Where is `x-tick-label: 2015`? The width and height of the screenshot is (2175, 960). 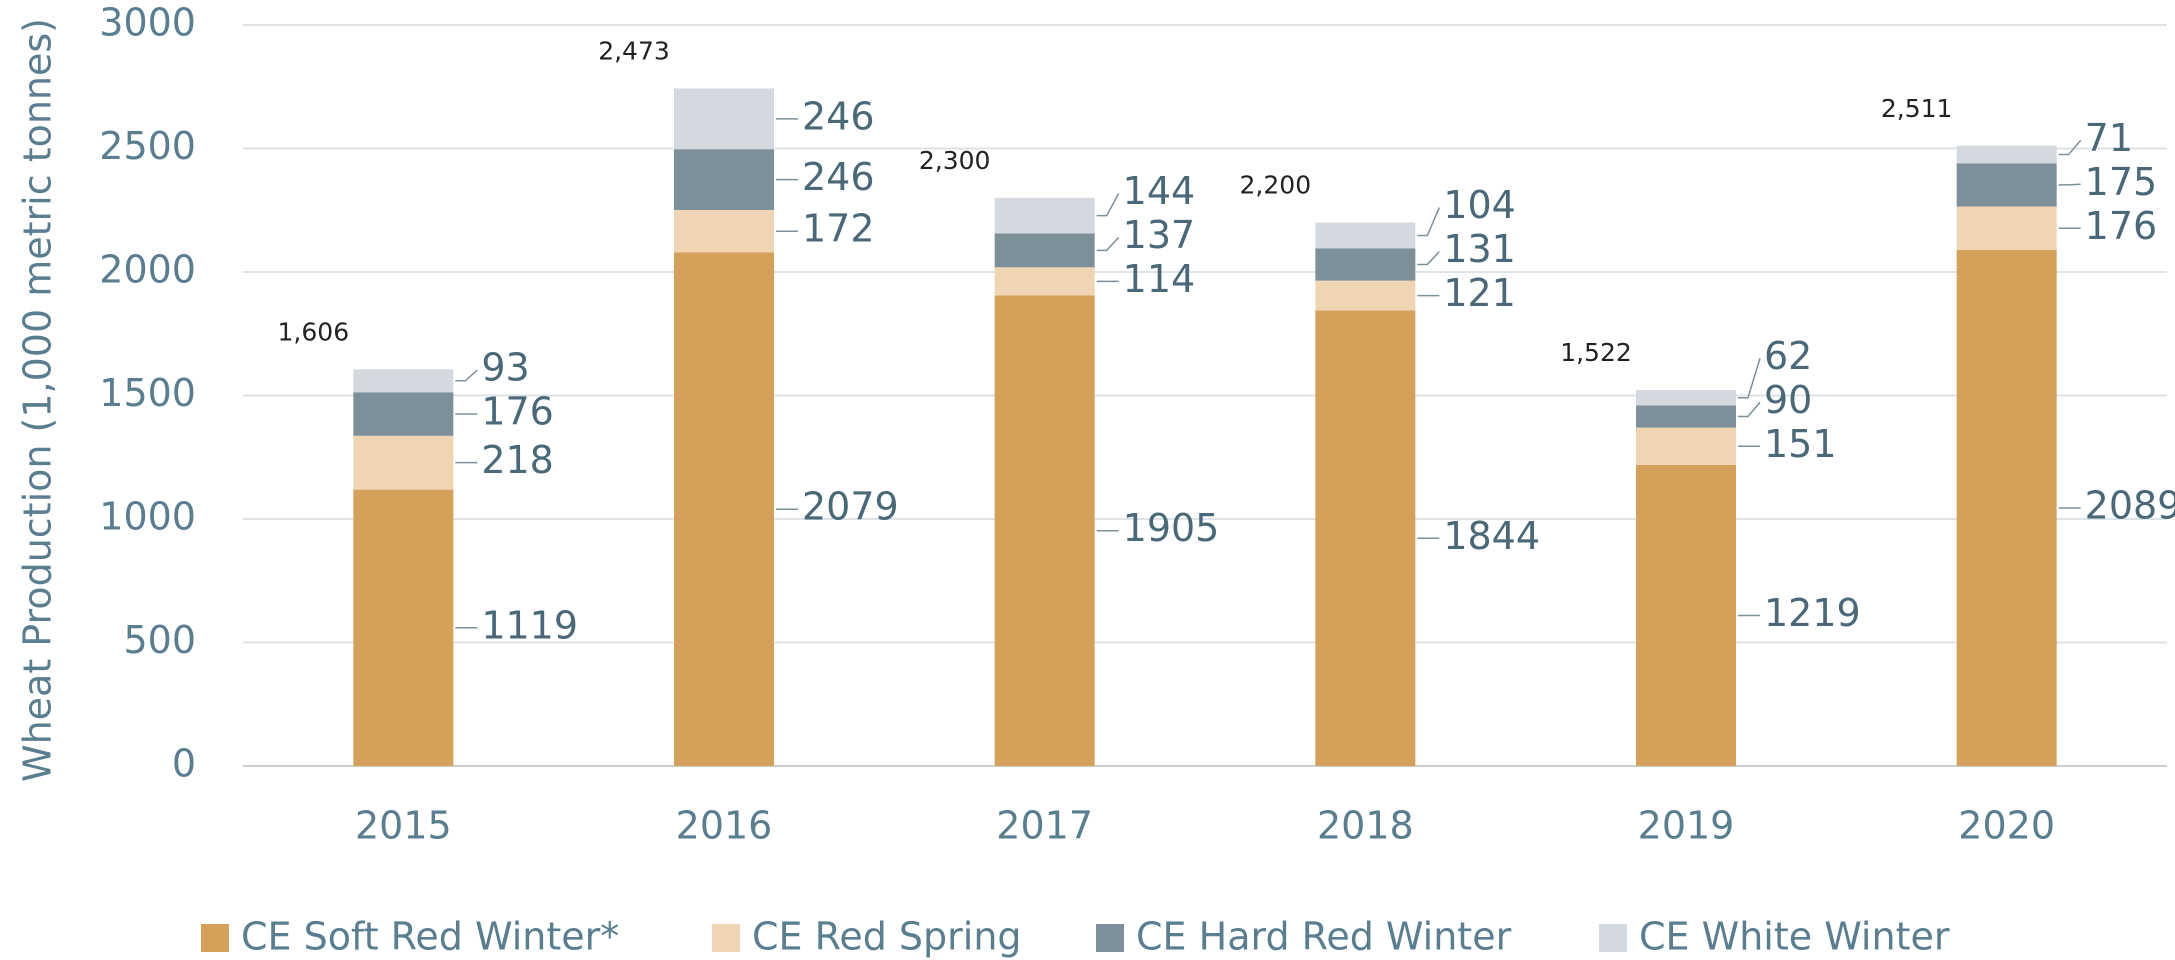 x-tick-label: 2015 is located at coordinates (403, 826).